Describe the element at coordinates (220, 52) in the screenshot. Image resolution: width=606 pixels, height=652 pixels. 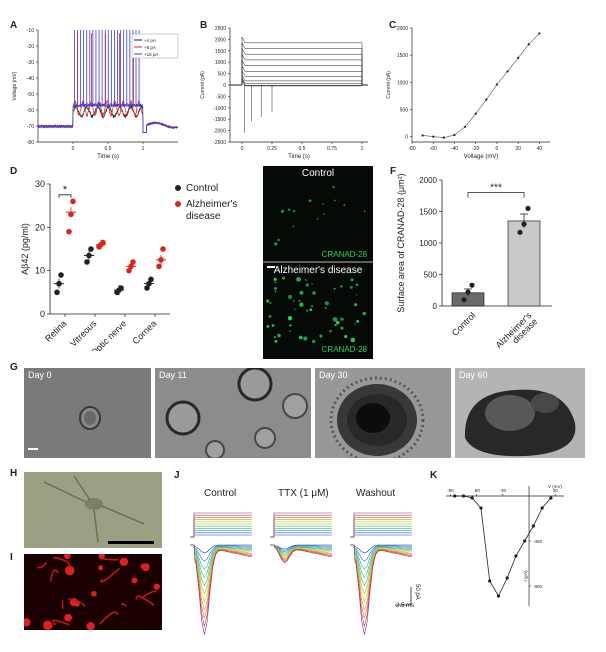
I see `b-y-tick-label: 1500` at that location.